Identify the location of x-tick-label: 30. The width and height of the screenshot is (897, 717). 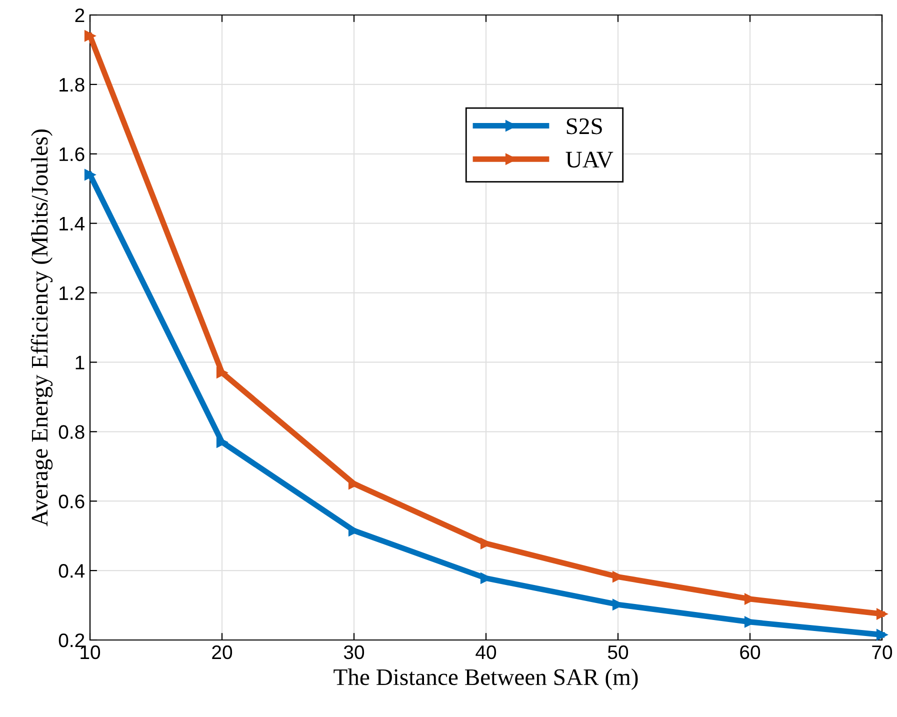
(354, 652).